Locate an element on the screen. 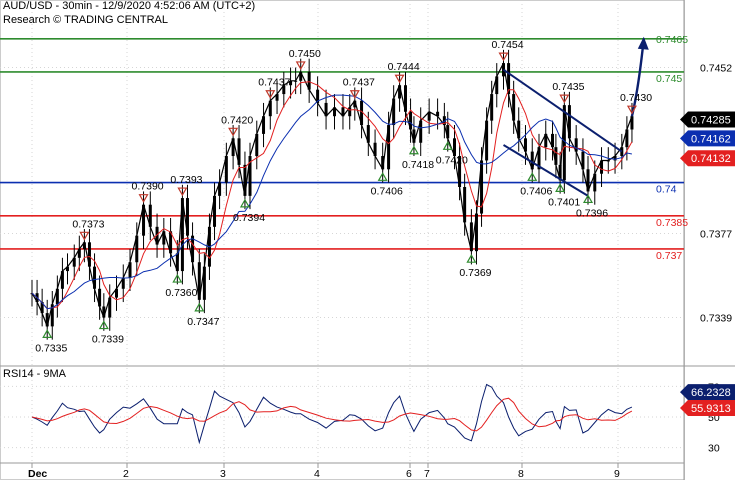  swing-low-label: 0.7420 is located at coordinates (452, 160).